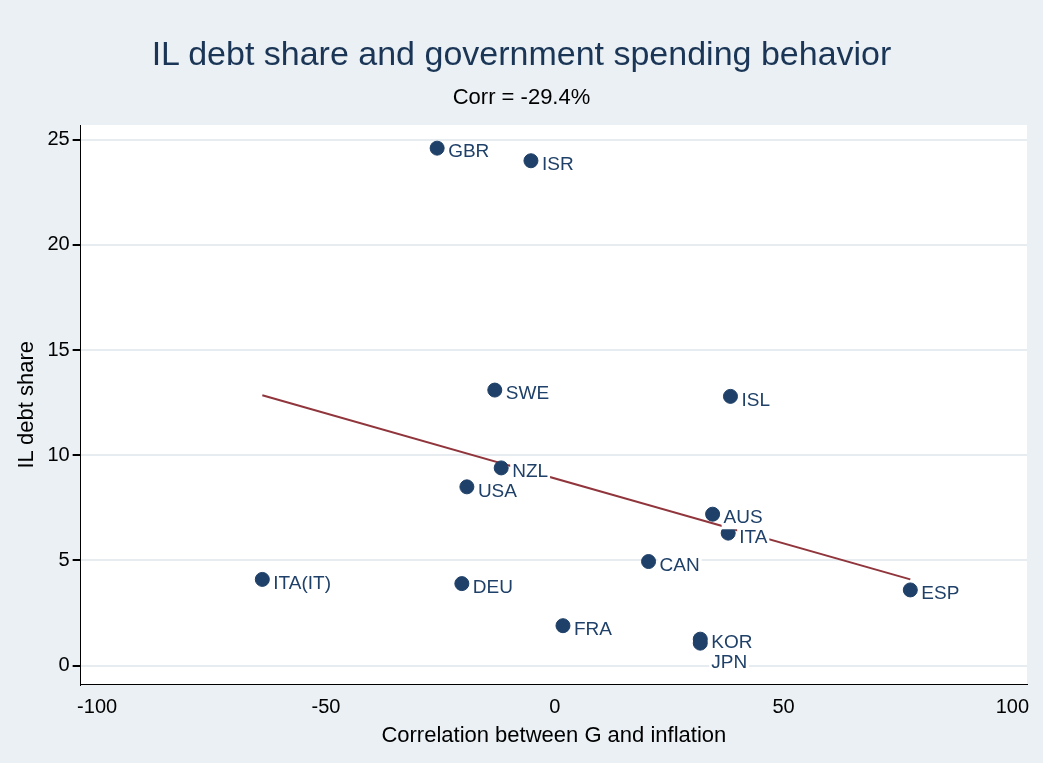 The width and height of the screenshot is (1043, 763). Describe the element at coordinates (58, 243) in the screenshot. I see `y-tick-label: 20` at that location.